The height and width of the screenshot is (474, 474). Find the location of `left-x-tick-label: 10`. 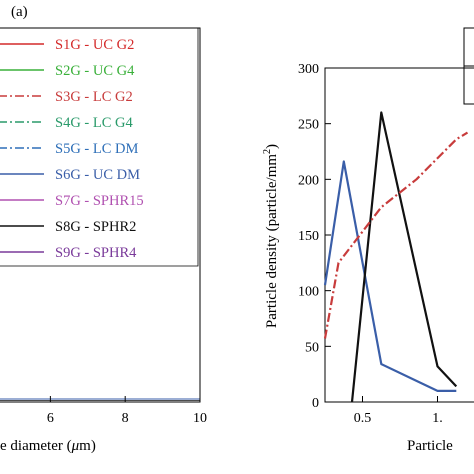

left-x-tick-label: 10 is located at coordinates (200, 418).